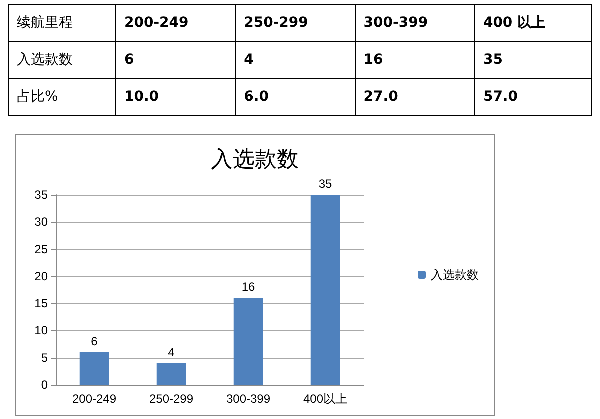 This screenshot has height=419, width=600. Describe the element at coordinates (62, 97) in the screenshot. I see `text: 占比%` at that location.